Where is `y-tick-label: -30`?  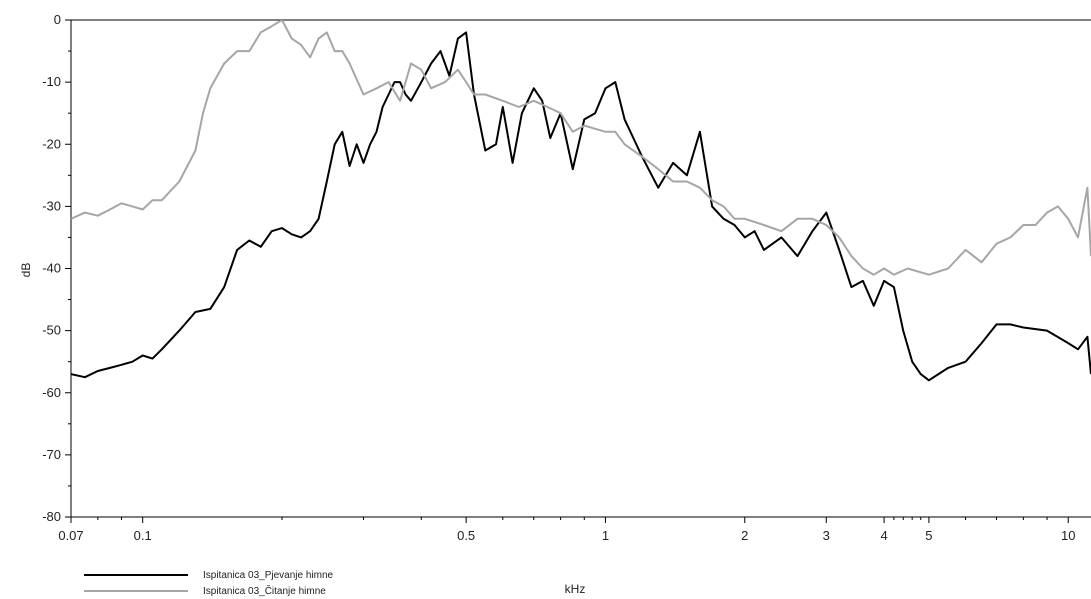
y-tick-label: -30 is located at coordinates (51, 205).